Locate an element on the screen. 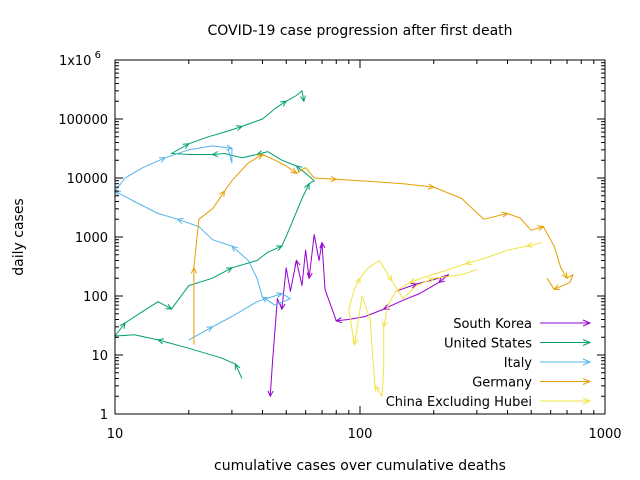 The height and width of the screenshot is (480, 640). y-tick-label: 10000 is located at coordinates (87, 179).